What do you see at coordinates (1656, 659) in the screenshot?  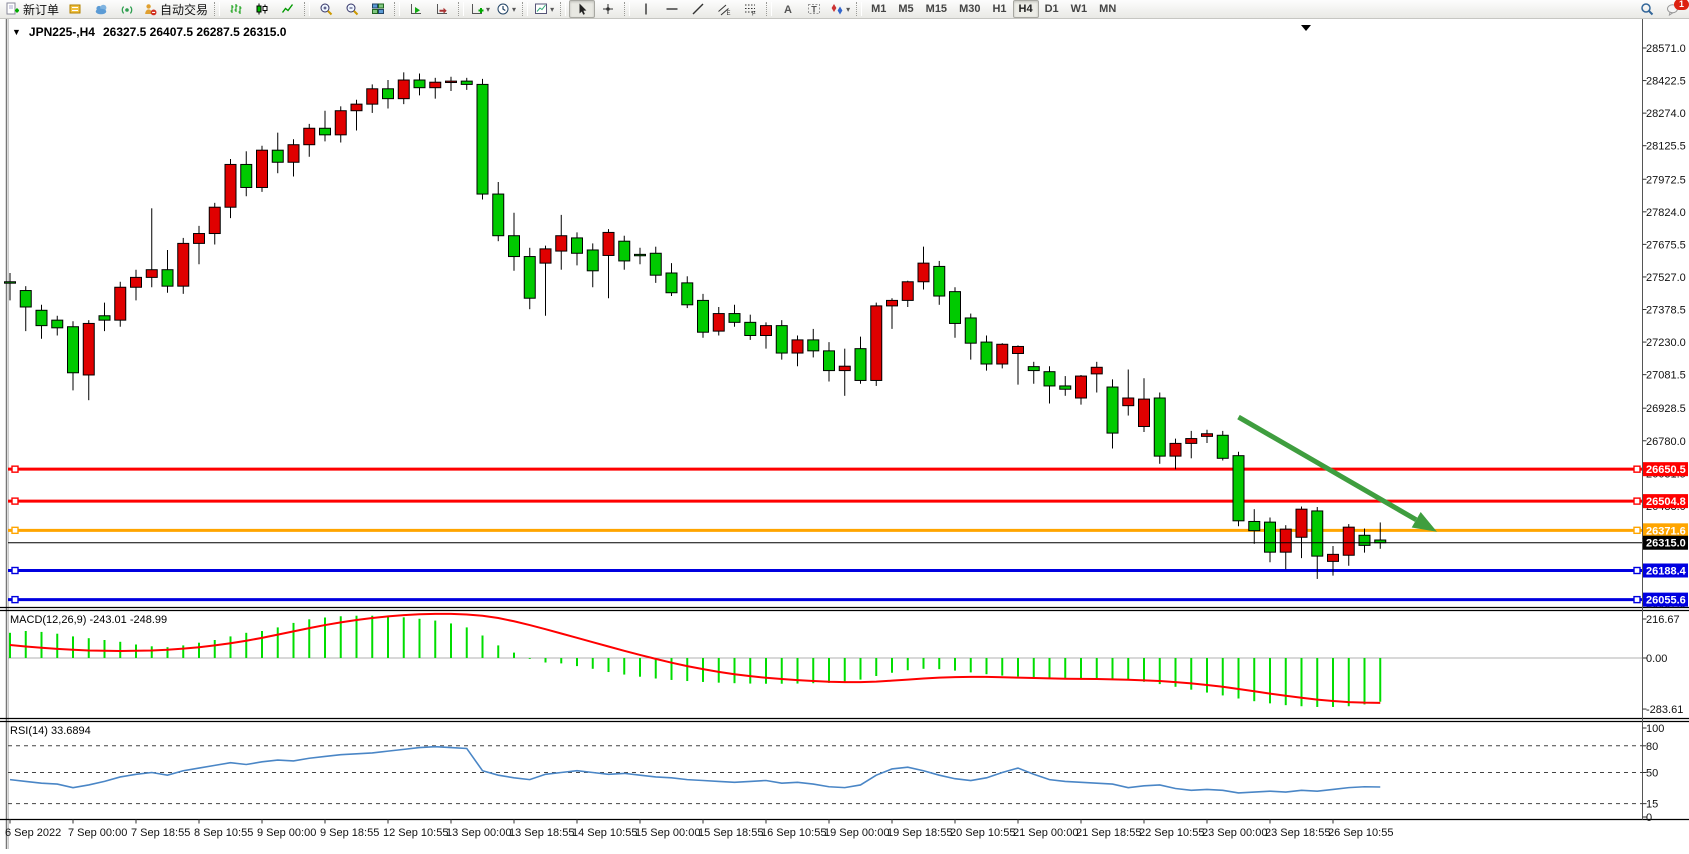 I see `macd-axis-label: 0.00` at bounding box center [1656, 659].